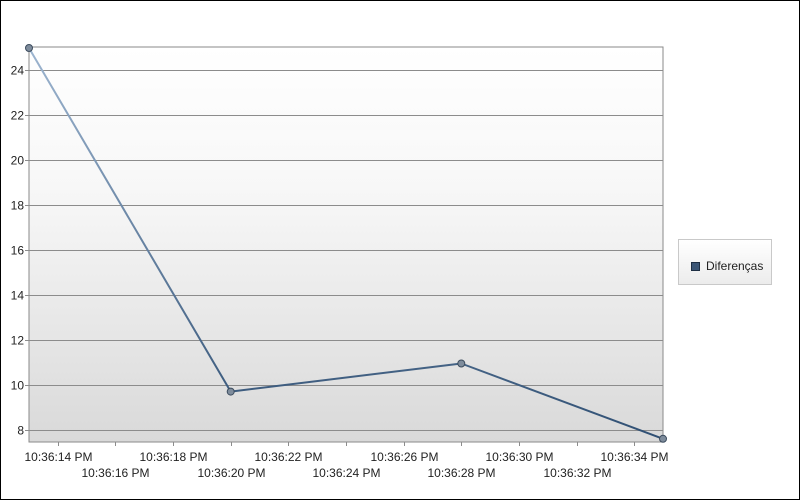  Describe the element at coordinates (735, 266) in the screenshot. I see `legend-label: Diferenças` at that location.